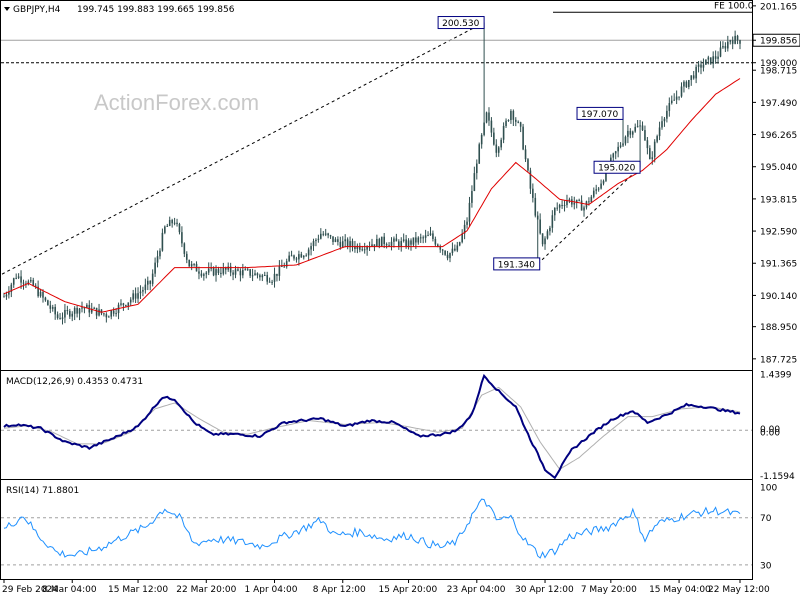  What do you see at coordinates (206, 590) in the screenshot?
I see `time-tick-label: 22 Mar 20:00` at bounding box center [206, 590].